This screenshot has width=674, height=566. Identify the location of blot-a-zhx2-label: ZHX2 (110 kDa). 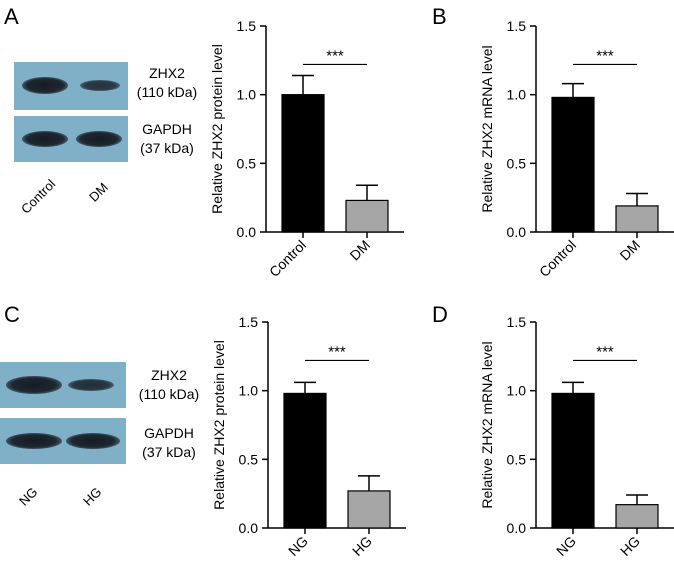
(167, 83).